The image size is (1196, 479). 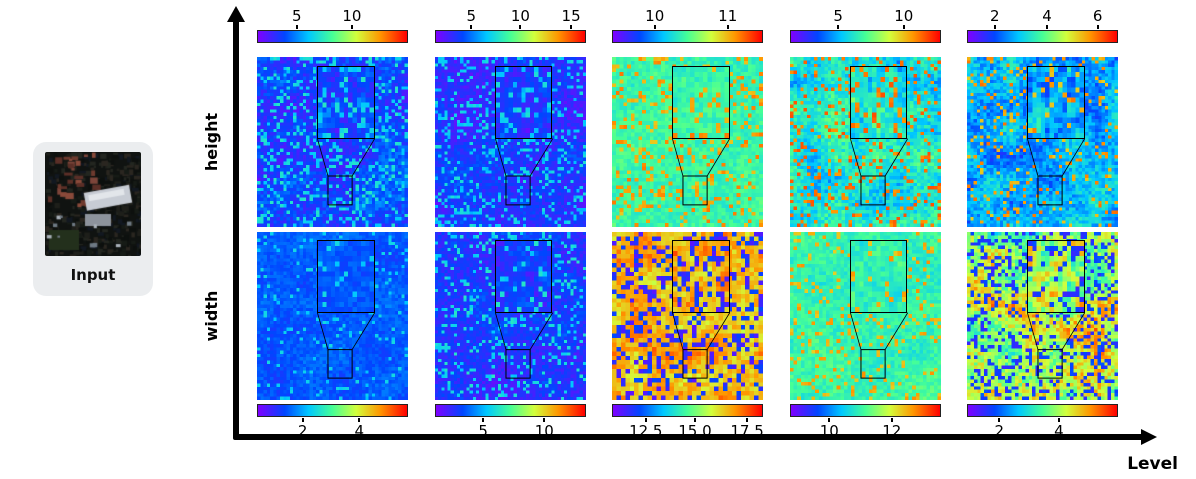 I want to click on colorbar-height-level3: 10 11, so click(x=687, y=25).